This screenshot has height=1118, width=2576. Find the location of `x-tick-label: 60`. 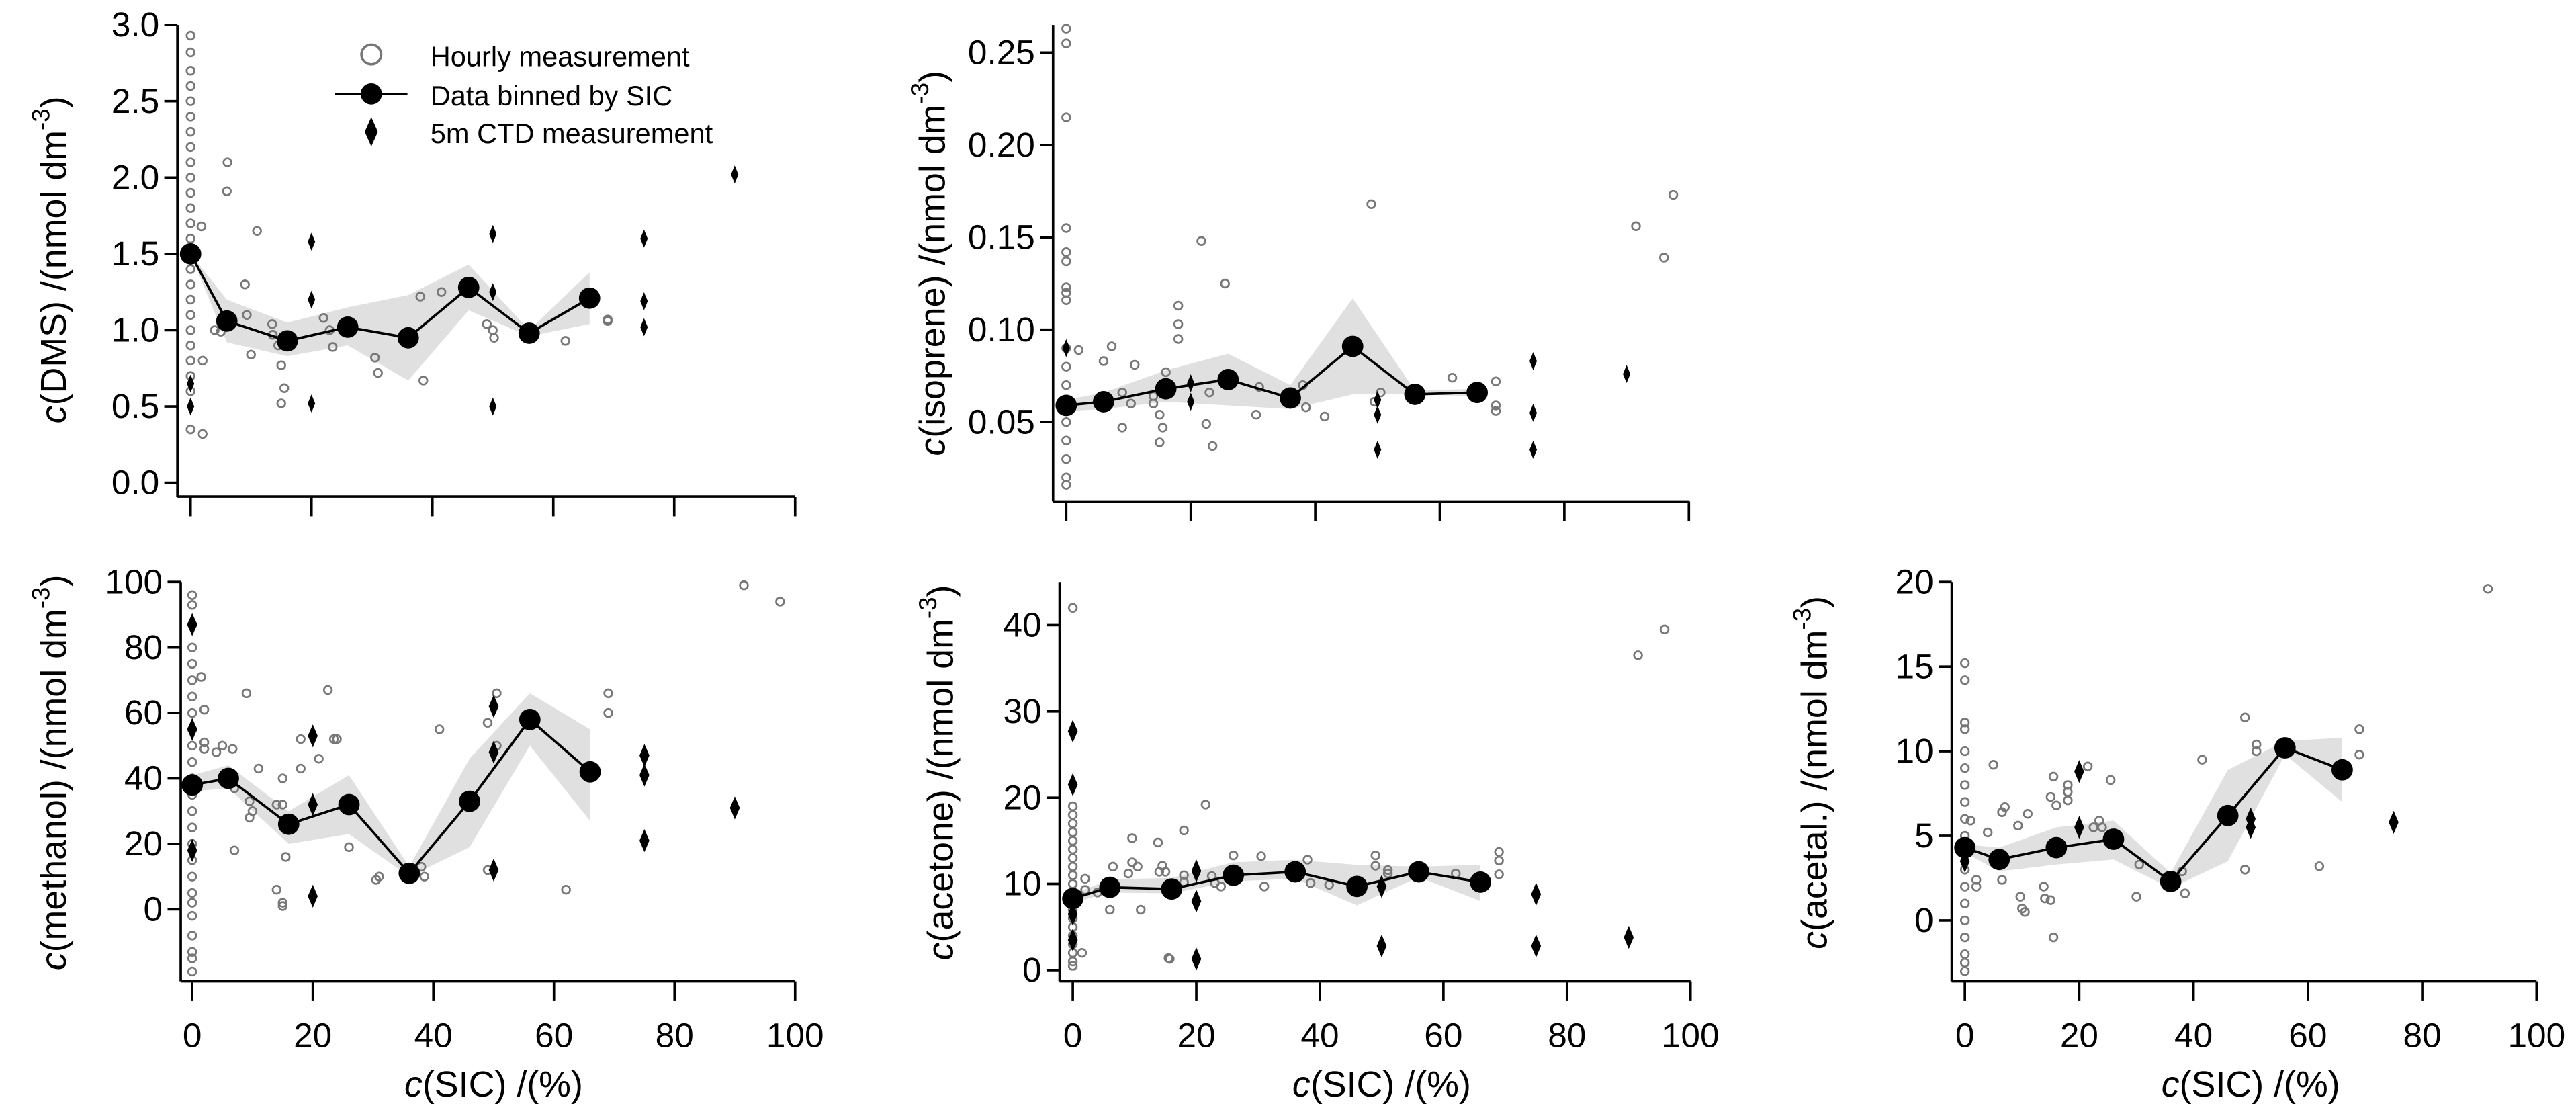

x-tick-label: 60 is located at coordinates (554, 1035).